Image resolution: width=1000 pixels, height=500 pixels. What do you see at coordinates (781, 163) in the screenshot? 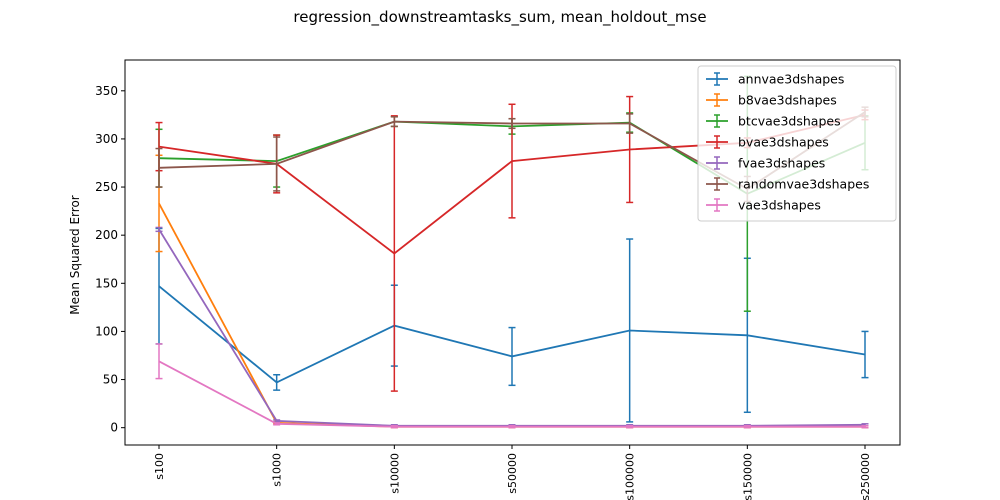
I see `legend-label: fvae3dshapes` at bounding box center [781, 163].